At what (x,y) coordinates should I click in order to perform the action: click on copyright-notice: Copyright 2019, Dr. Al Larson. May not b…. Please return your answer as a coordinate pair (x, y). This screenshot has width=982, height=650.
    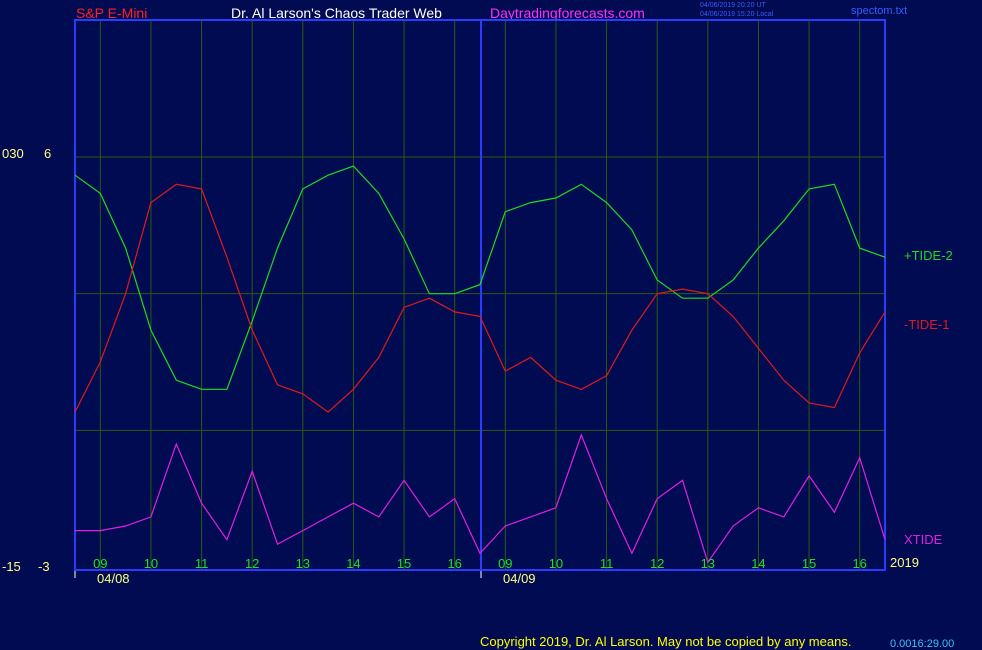
    Looking at the image, I should click on (666, 641).